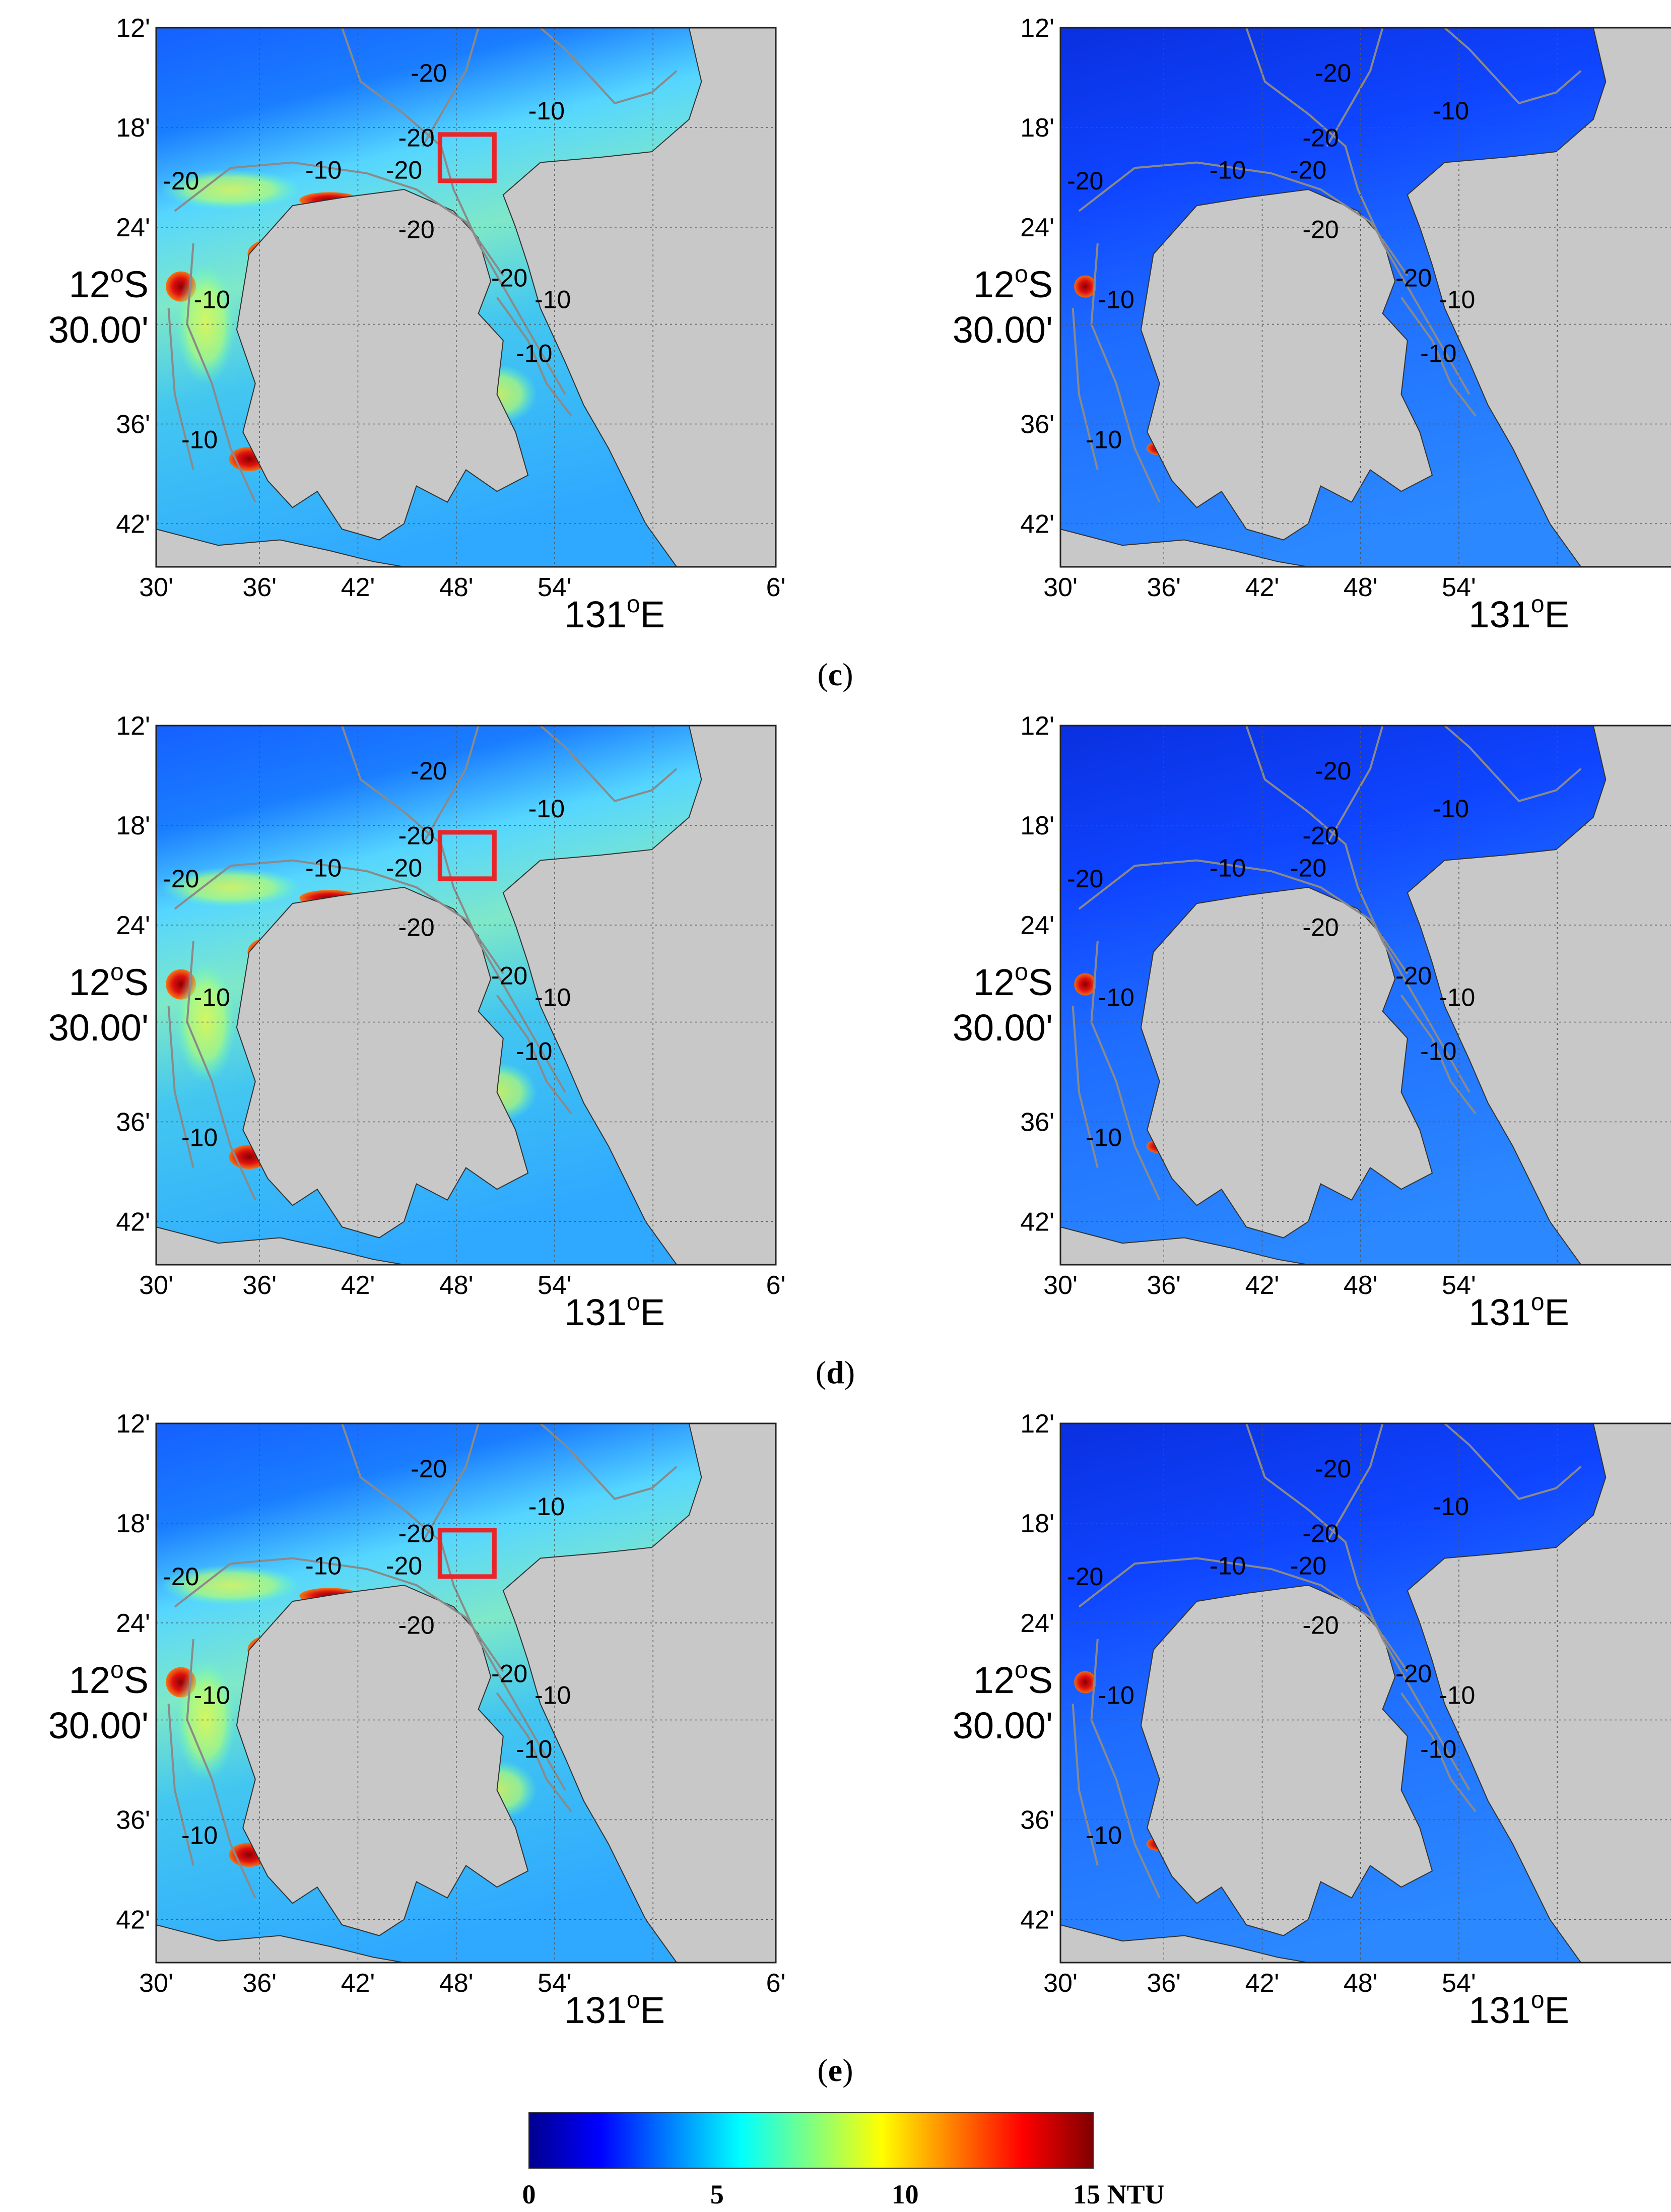 Image resolution: width=1671 pixels, height=2212 pixels. What do you see at coordinates (717, 2194) in the screenshot?
I see `colorbar-tick-label: 5` at bounding box center [717, 2194].